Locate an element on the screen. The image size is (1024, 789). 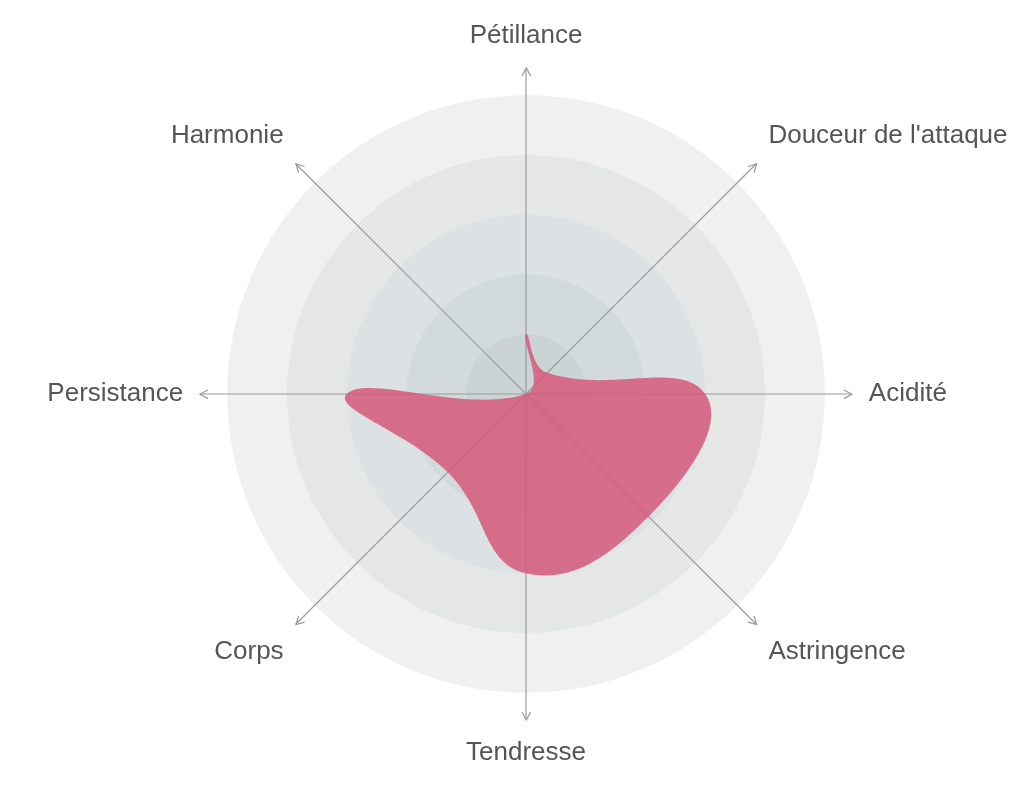
spoke-label: Douceur de l'attaque is located at coordinates (888, 134).